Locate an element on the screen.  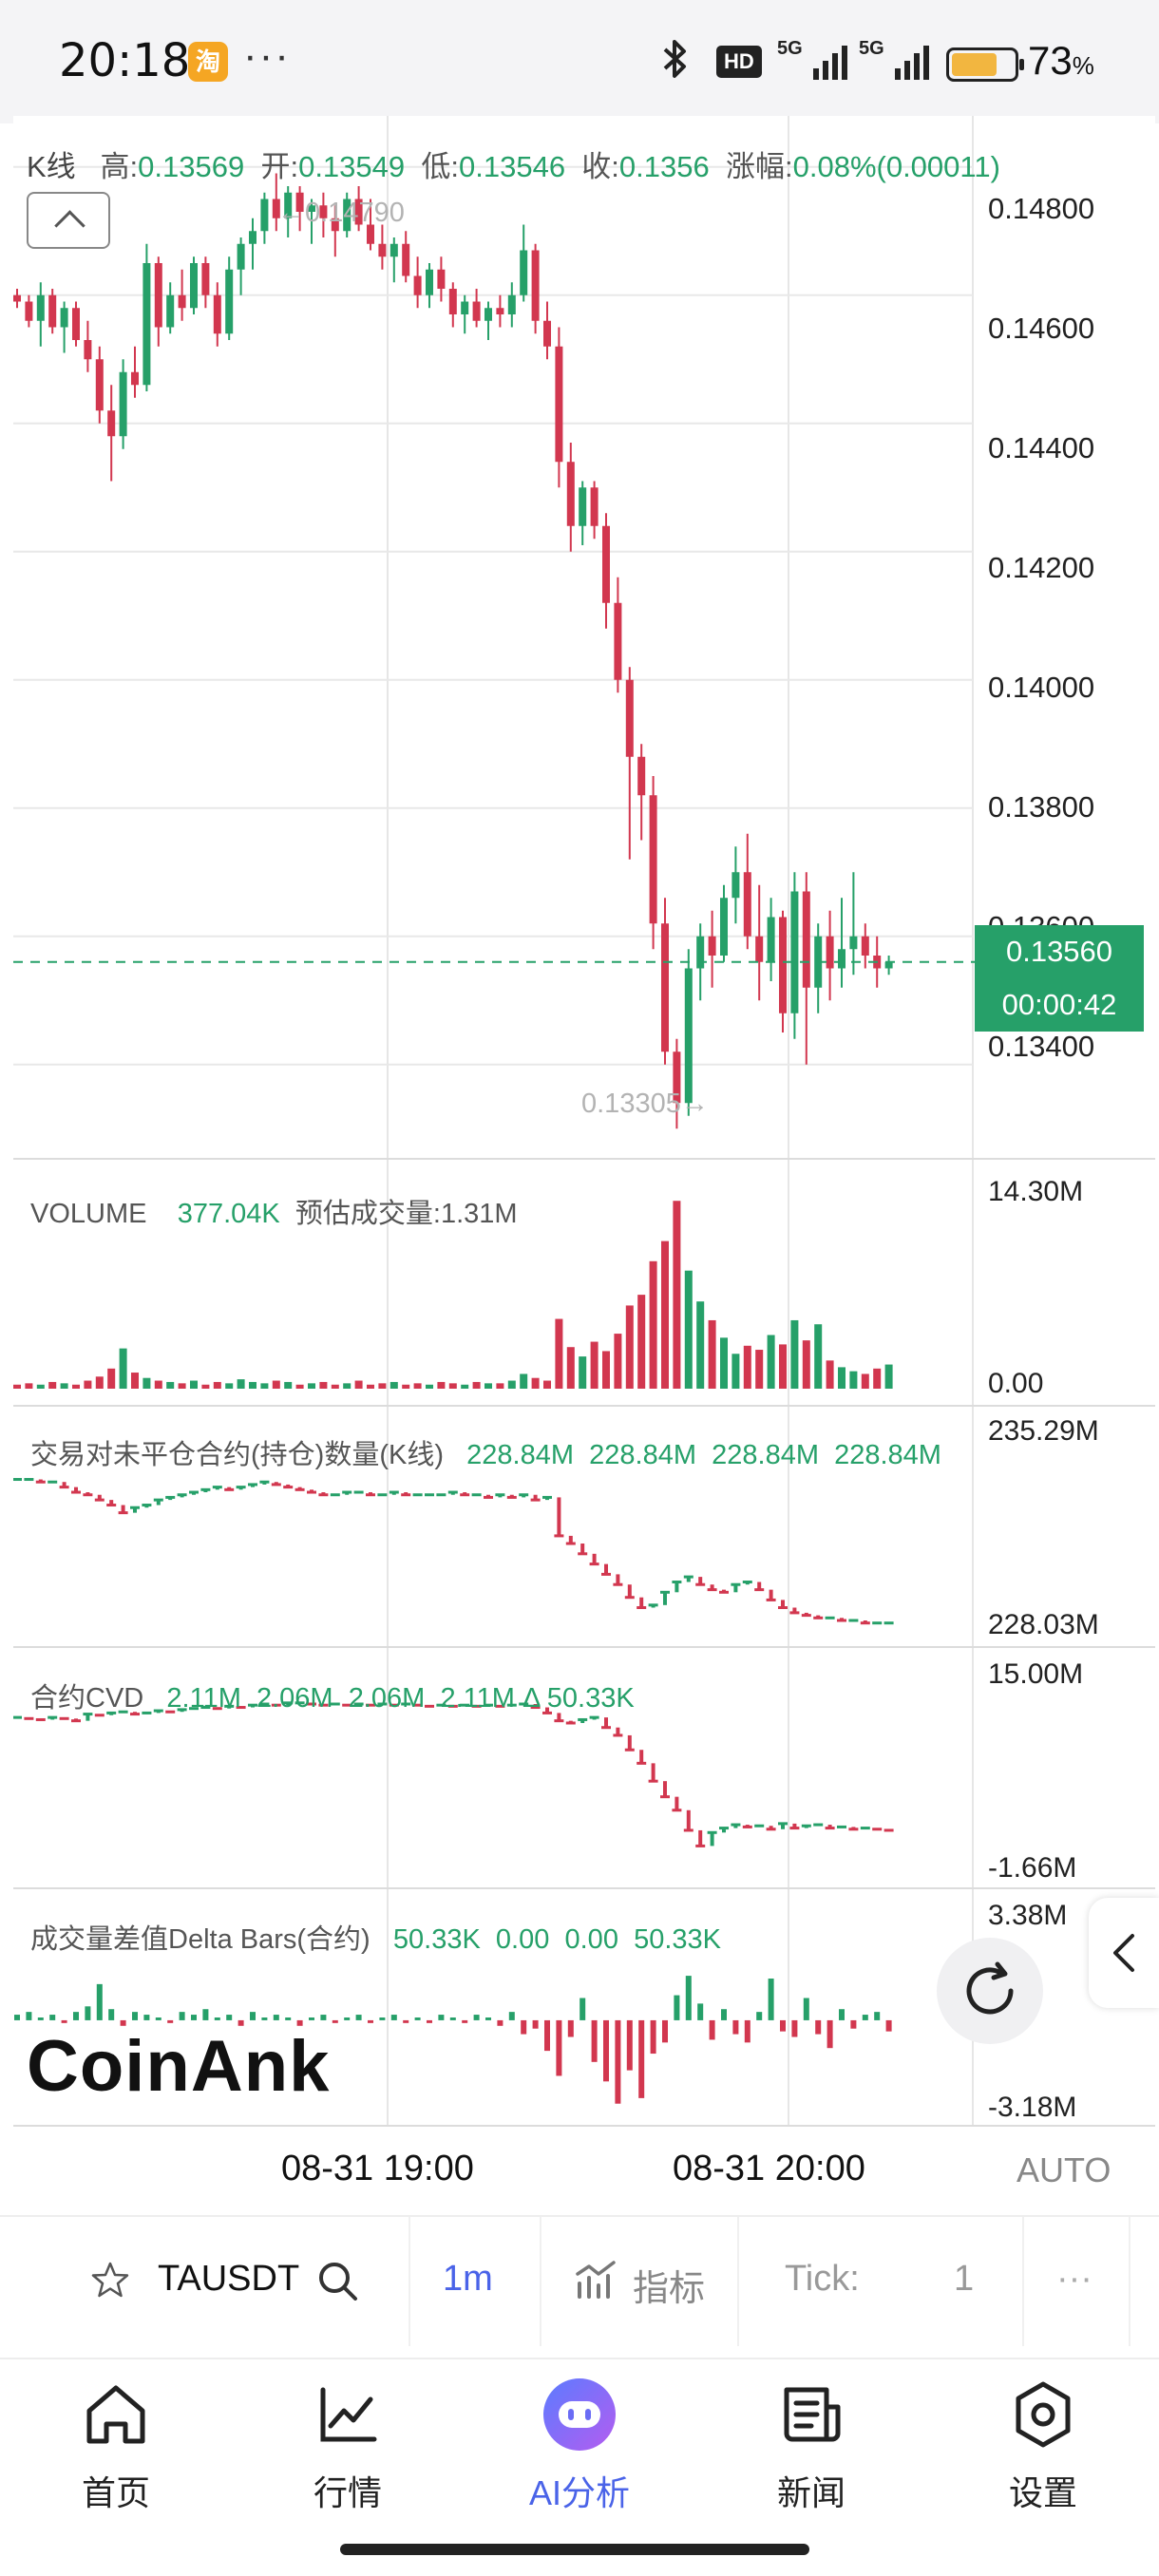
trend-chart-icon is located at coordinates (348, 2414).